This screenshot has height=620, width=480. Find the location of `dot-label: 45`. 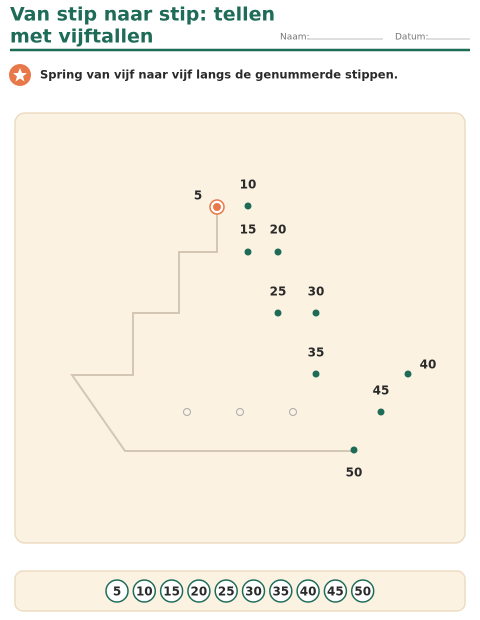

dot-label: 45 is located at coordinates (381, 391).